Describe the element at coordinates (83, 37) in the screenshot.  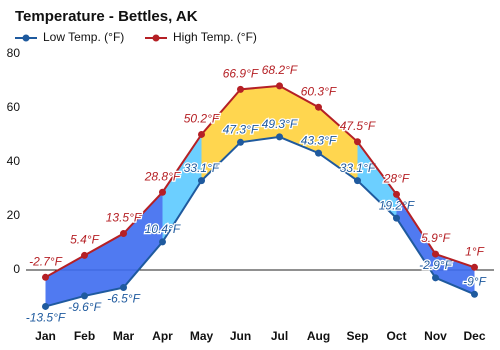
I see `legend-label: Low Temp. (°F)` at that location.